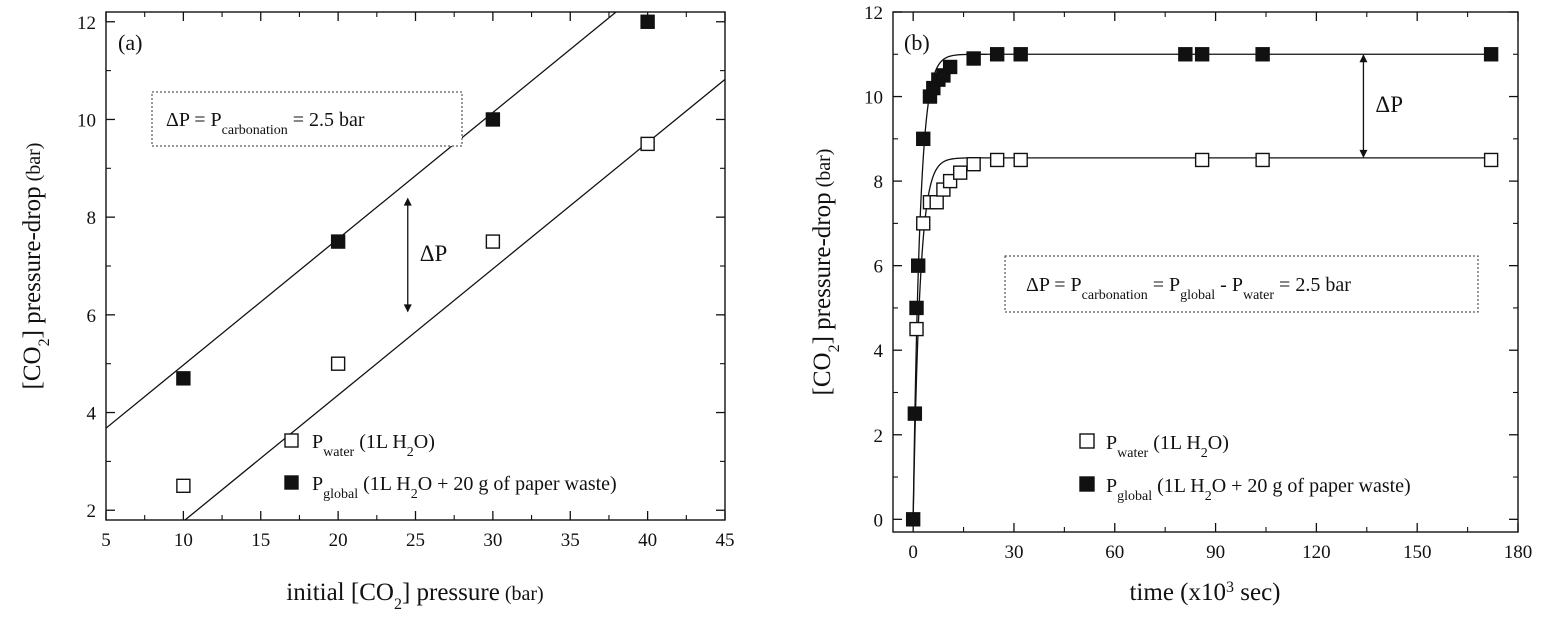 The image size is (1545, 617). I want to click on x-tick-label: 20, so click(338, 540).